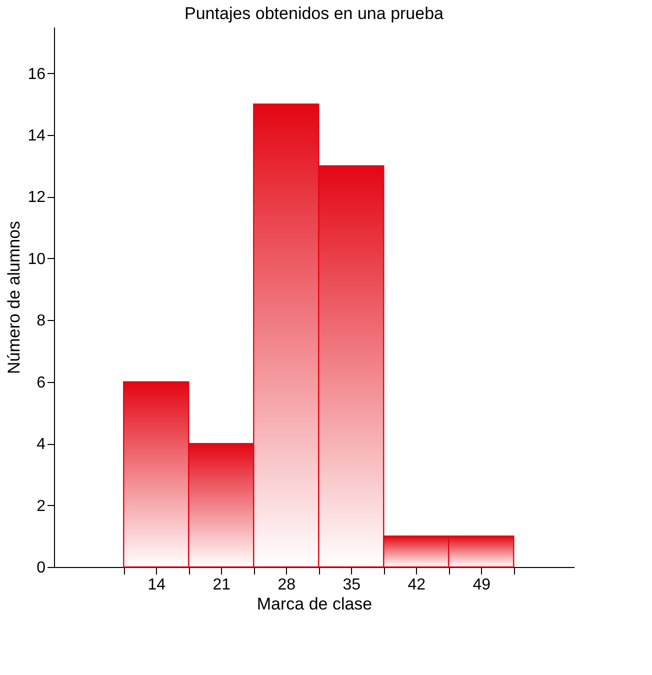 This screenshot has width=652, height=675. What do you see at coordinates (481, 585) in the screenshot?
I see `x-tick-label: 49` at bounding box center [481, 585].